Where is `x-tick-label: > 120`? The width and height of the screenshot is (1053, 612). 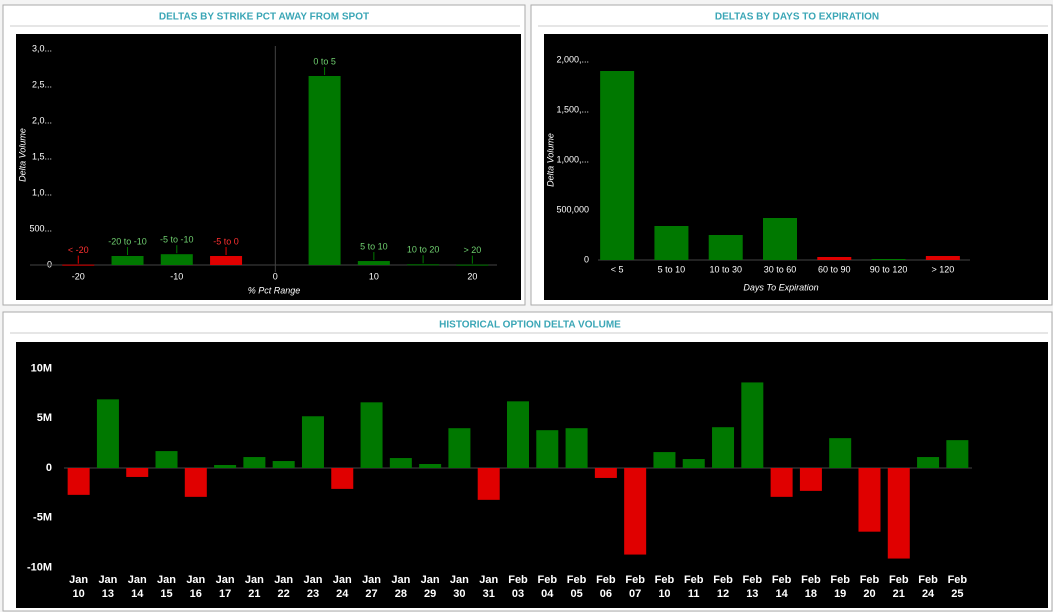 x-tick-label: > 120 is located at coordinates (942, 269).